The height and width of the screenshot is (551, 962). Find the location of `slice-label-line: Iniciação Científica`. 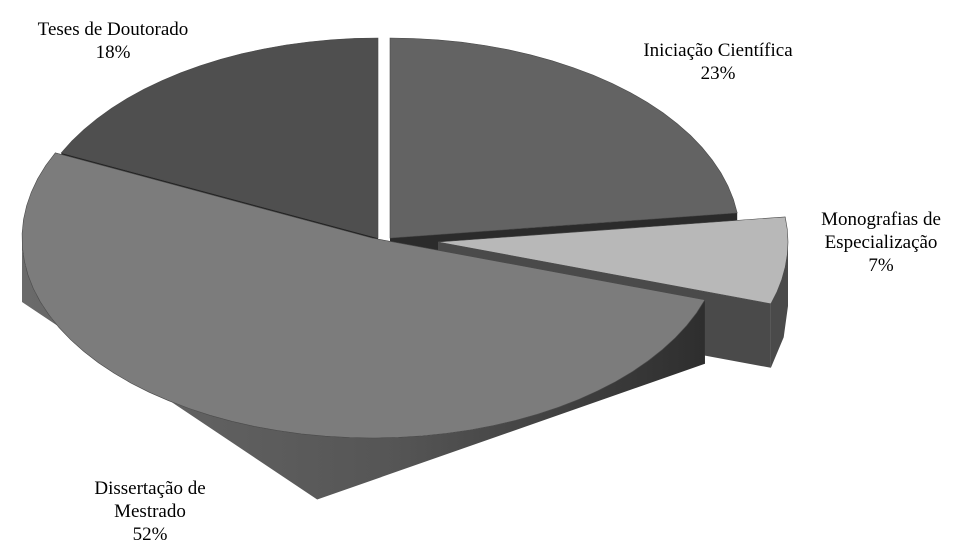

slice-label-line: Iniciação Científica is located at coordinates (718, 50).